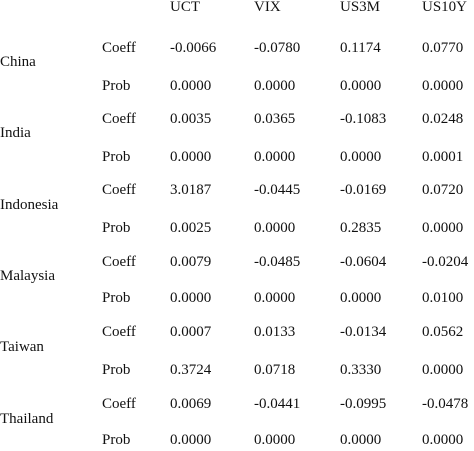 This screenshot has height=451, width=474. I want to click on table-cell: -0.0445, so click(277, 190).